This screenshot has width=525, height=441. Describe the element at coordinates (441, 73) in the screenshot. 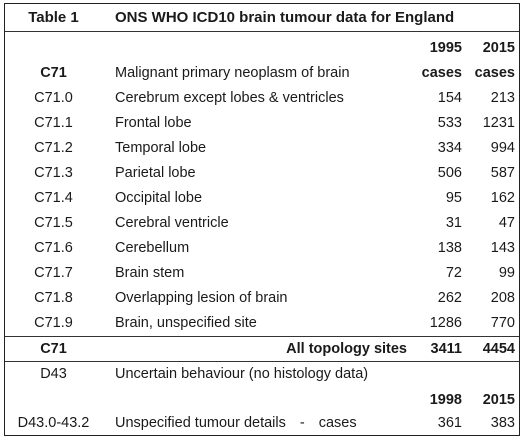

I see `header-unit-1995: cases` at that location.